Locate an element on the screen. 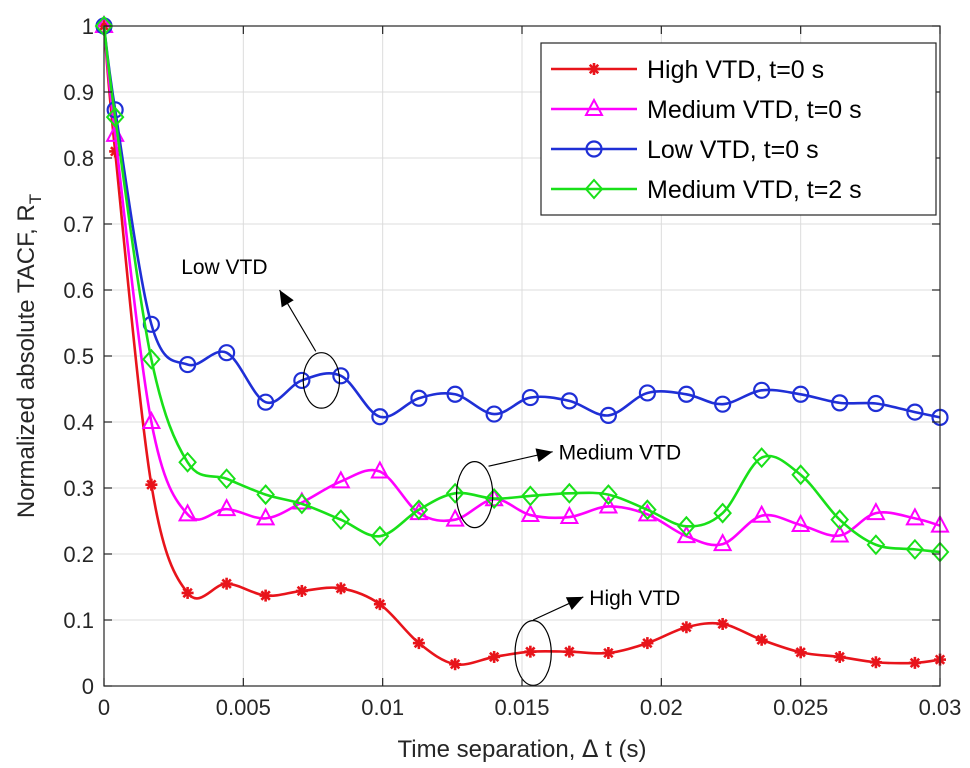 The image size is (970, 768). x-tick-label: 0 is located at coordinates (104, 707).